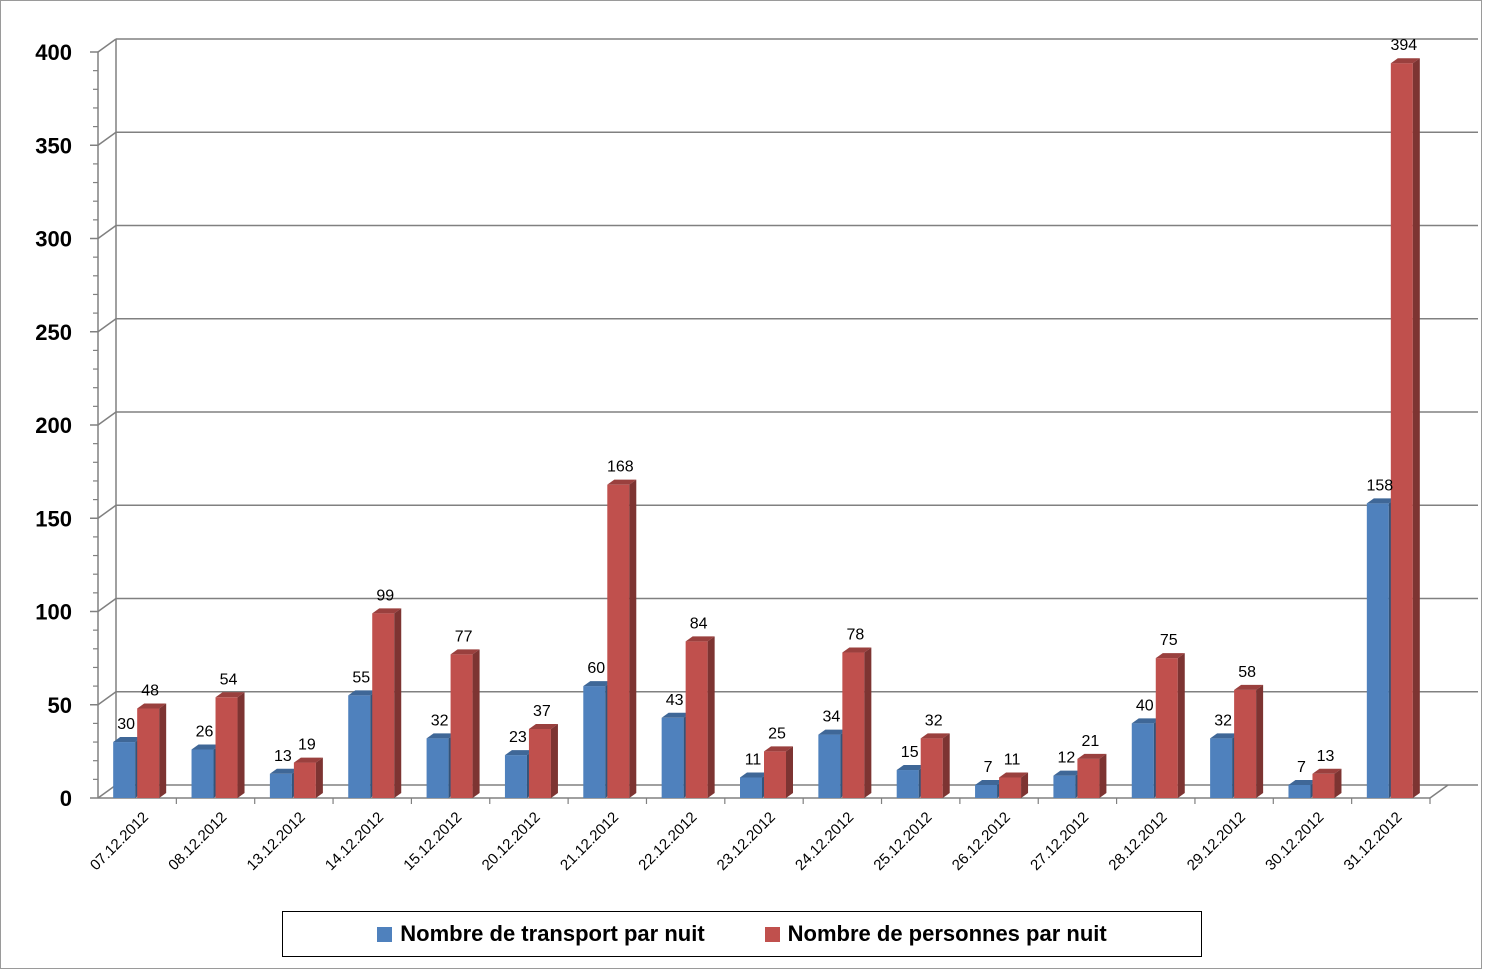 The height and width of the screenshot is (973, 1485). I want to click on y-tick-label: 150, so click(53, 518).